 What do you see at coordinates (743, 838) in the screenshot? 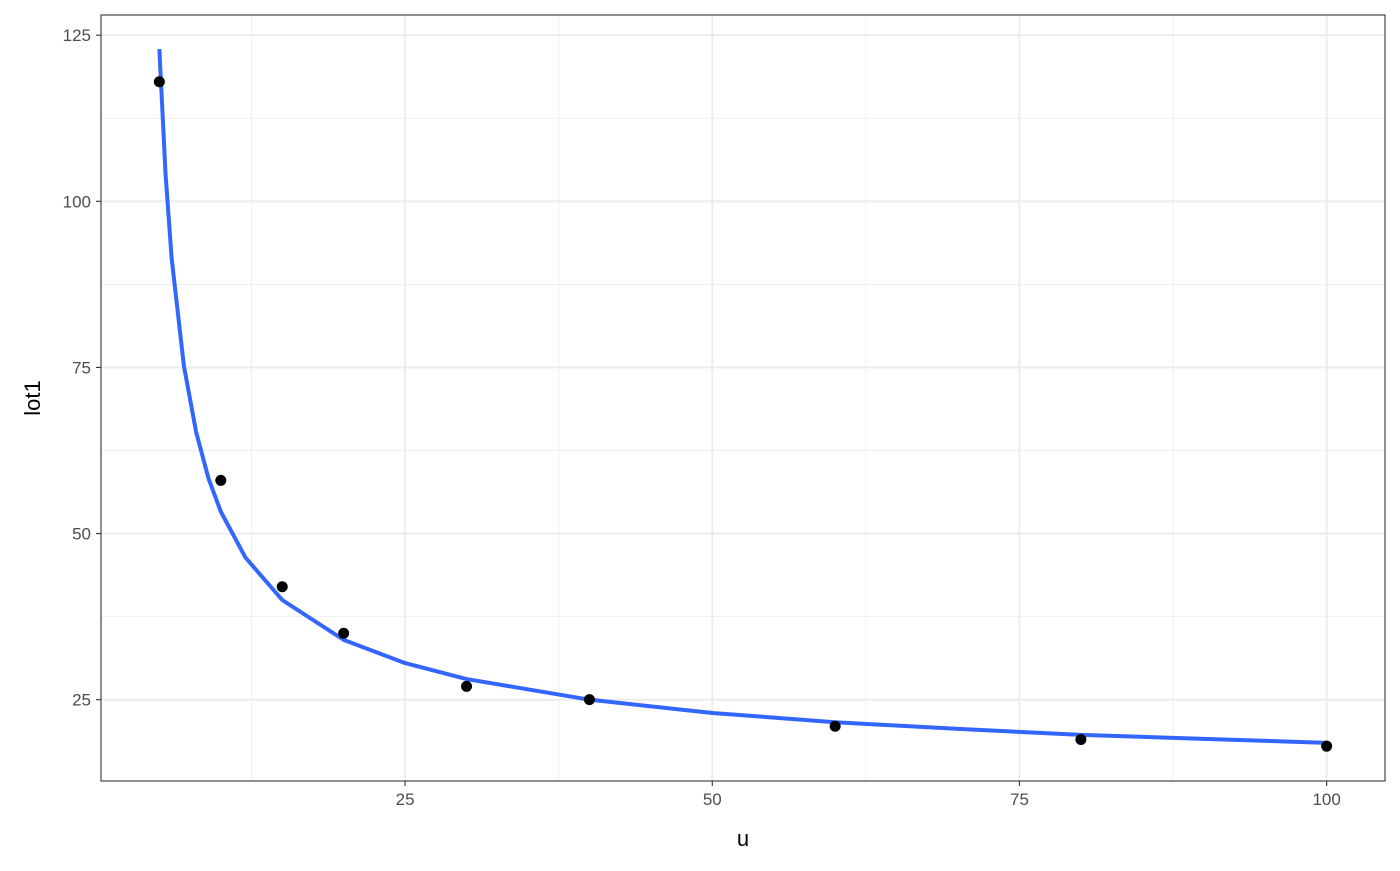
I see `x-axis-label: u` at bounding box center [743, 838].